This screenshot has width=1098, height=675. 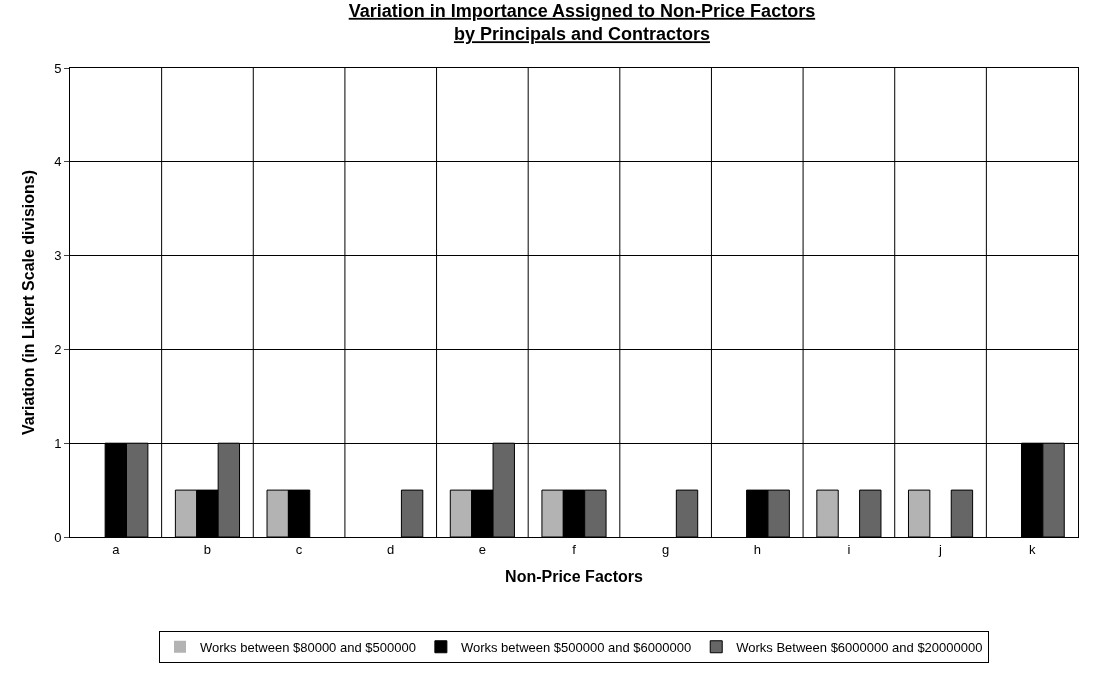 What do you see at coordinates (482, 549) in the screenshot?
I see `x-tick-label: e` at bounding box center [482, 549].